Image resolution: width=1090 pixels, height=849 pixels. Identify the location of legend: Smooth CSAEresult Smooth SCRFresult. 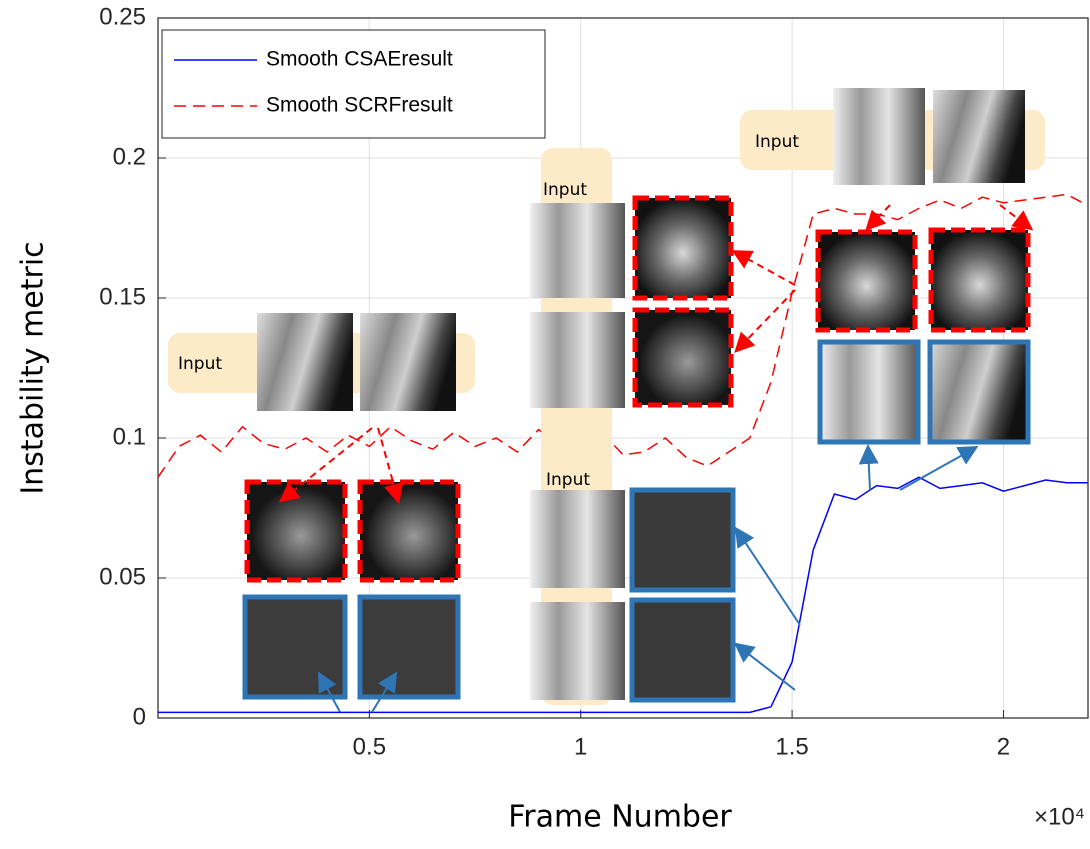
(353, 84).